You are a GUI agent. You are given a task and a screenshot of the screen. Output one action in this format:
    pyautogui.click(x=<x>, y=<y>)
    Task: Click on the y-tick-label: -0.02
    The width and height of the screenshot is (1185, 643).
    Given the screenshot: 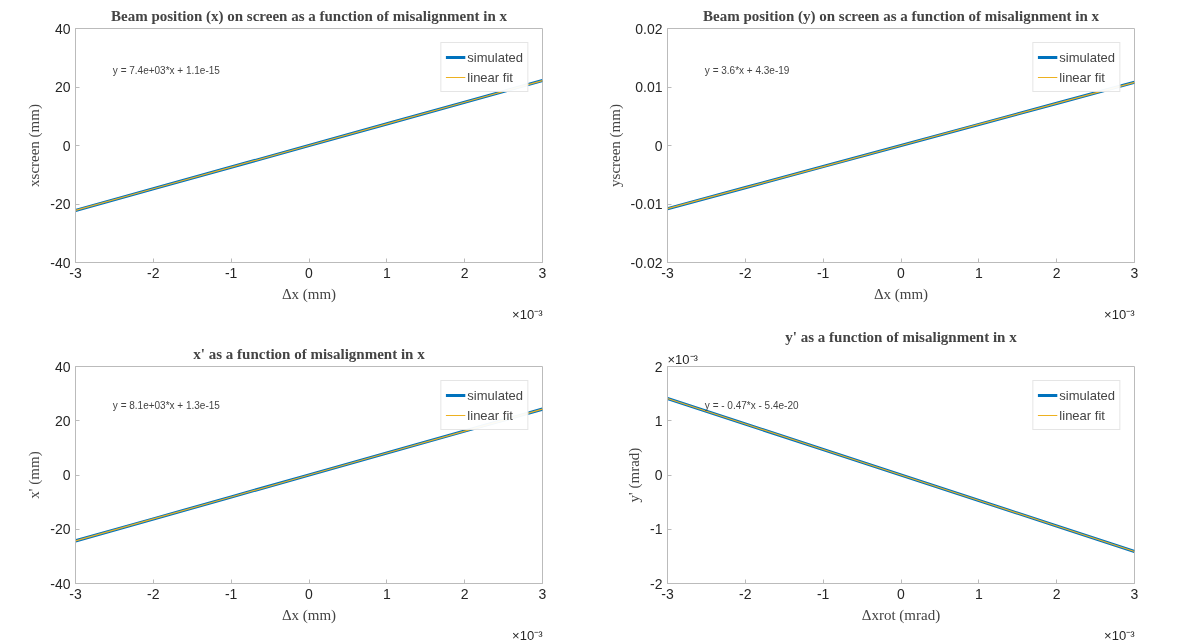 What is the action you would take?
    pyautogui.click(x=646, y=262)
    